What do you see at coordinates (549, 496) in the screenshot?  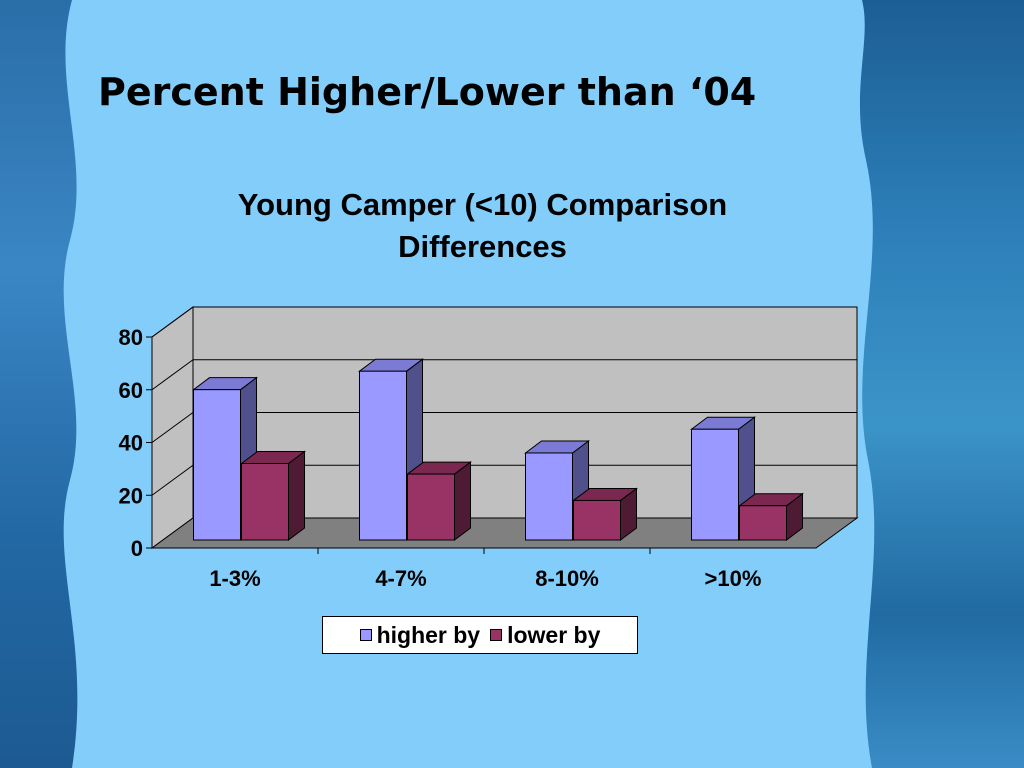 I see `bar-higher-by-8-10pct` at bounding box center [549, 496].